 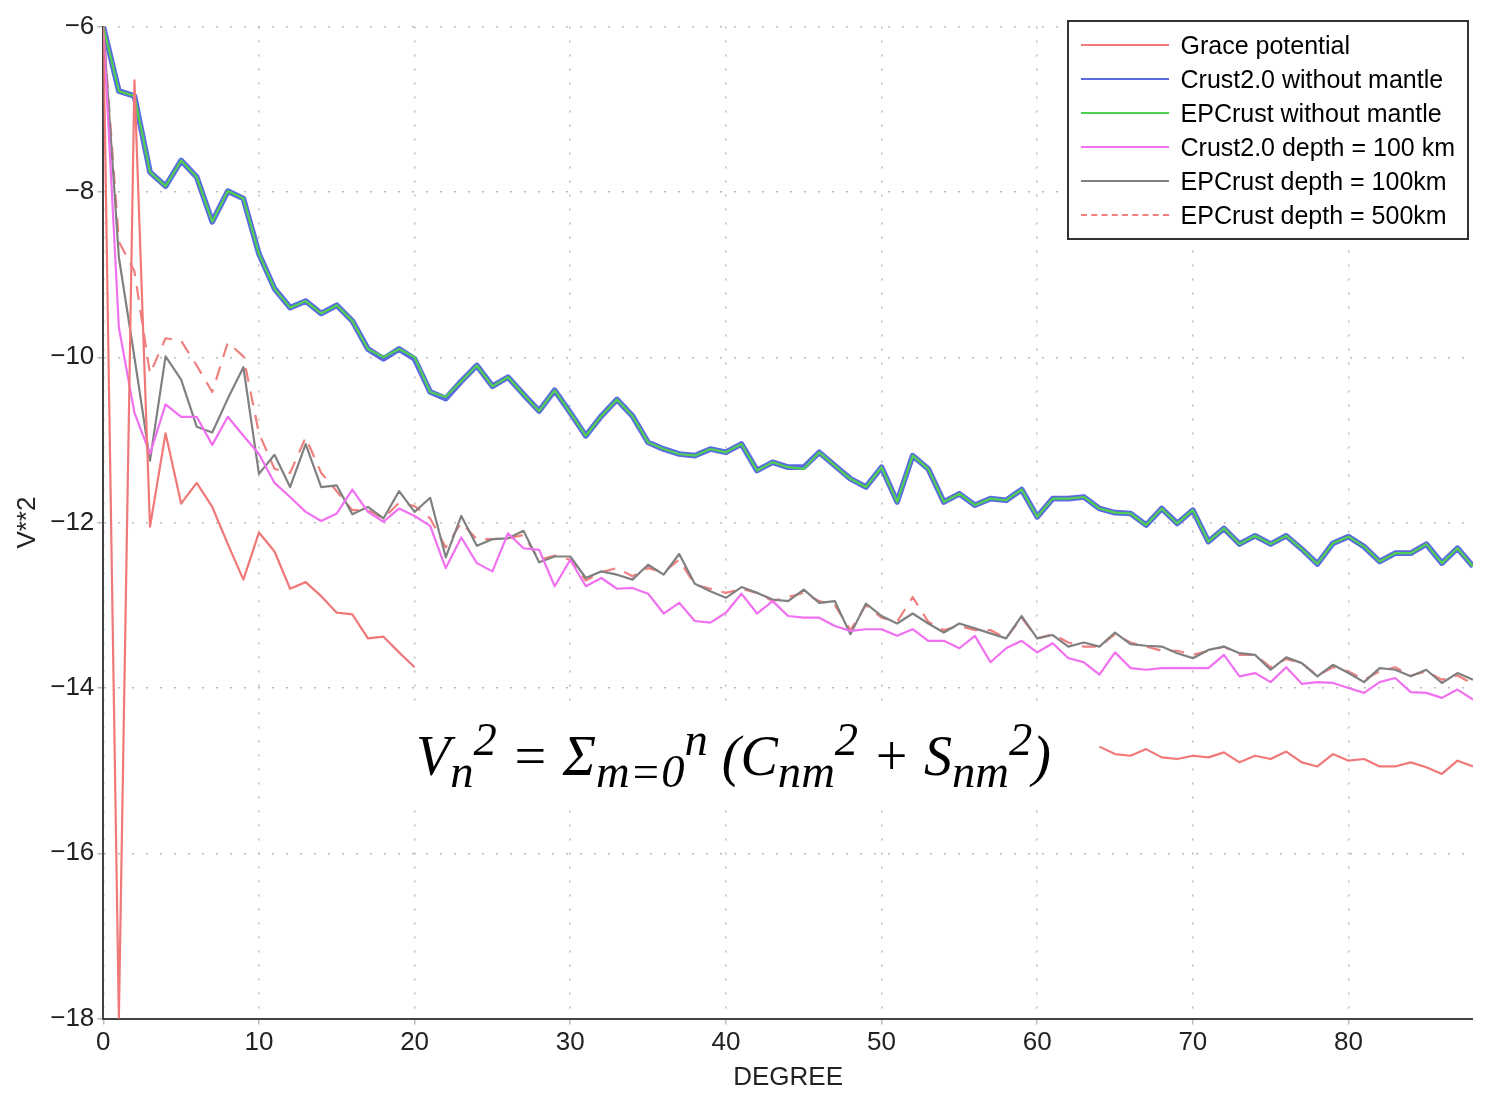 I want to click on legend-label: EPCrust depth = 100km, so click(x=1313, y=181).